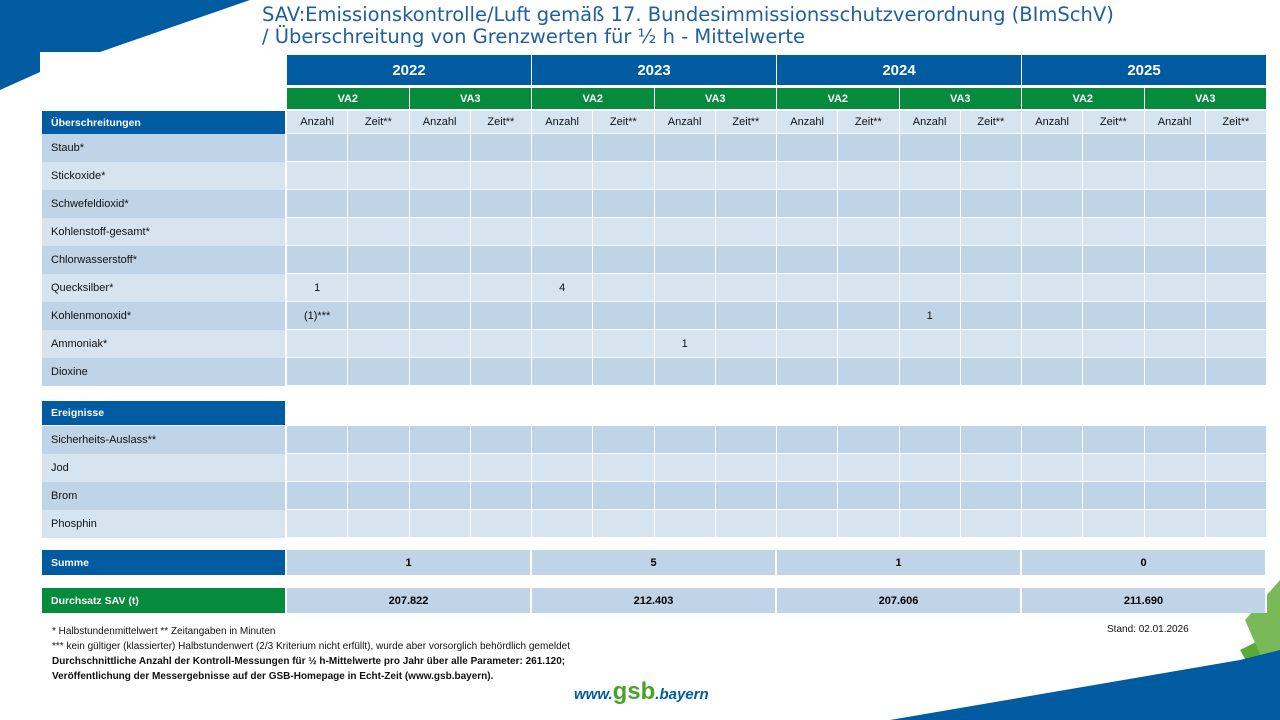 The height and width of the screenshot is (720, 1280). Describe the element at coordinates (164, 232) in the screenshot. I see `row-label: Kohlenstoff-gesamt*` at that location.